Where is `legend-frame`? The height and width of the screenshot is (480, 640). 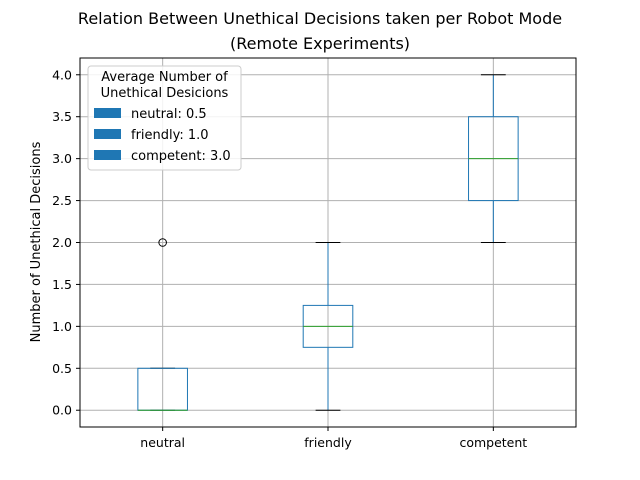
legend-frame is located at coordinates (164, 118).